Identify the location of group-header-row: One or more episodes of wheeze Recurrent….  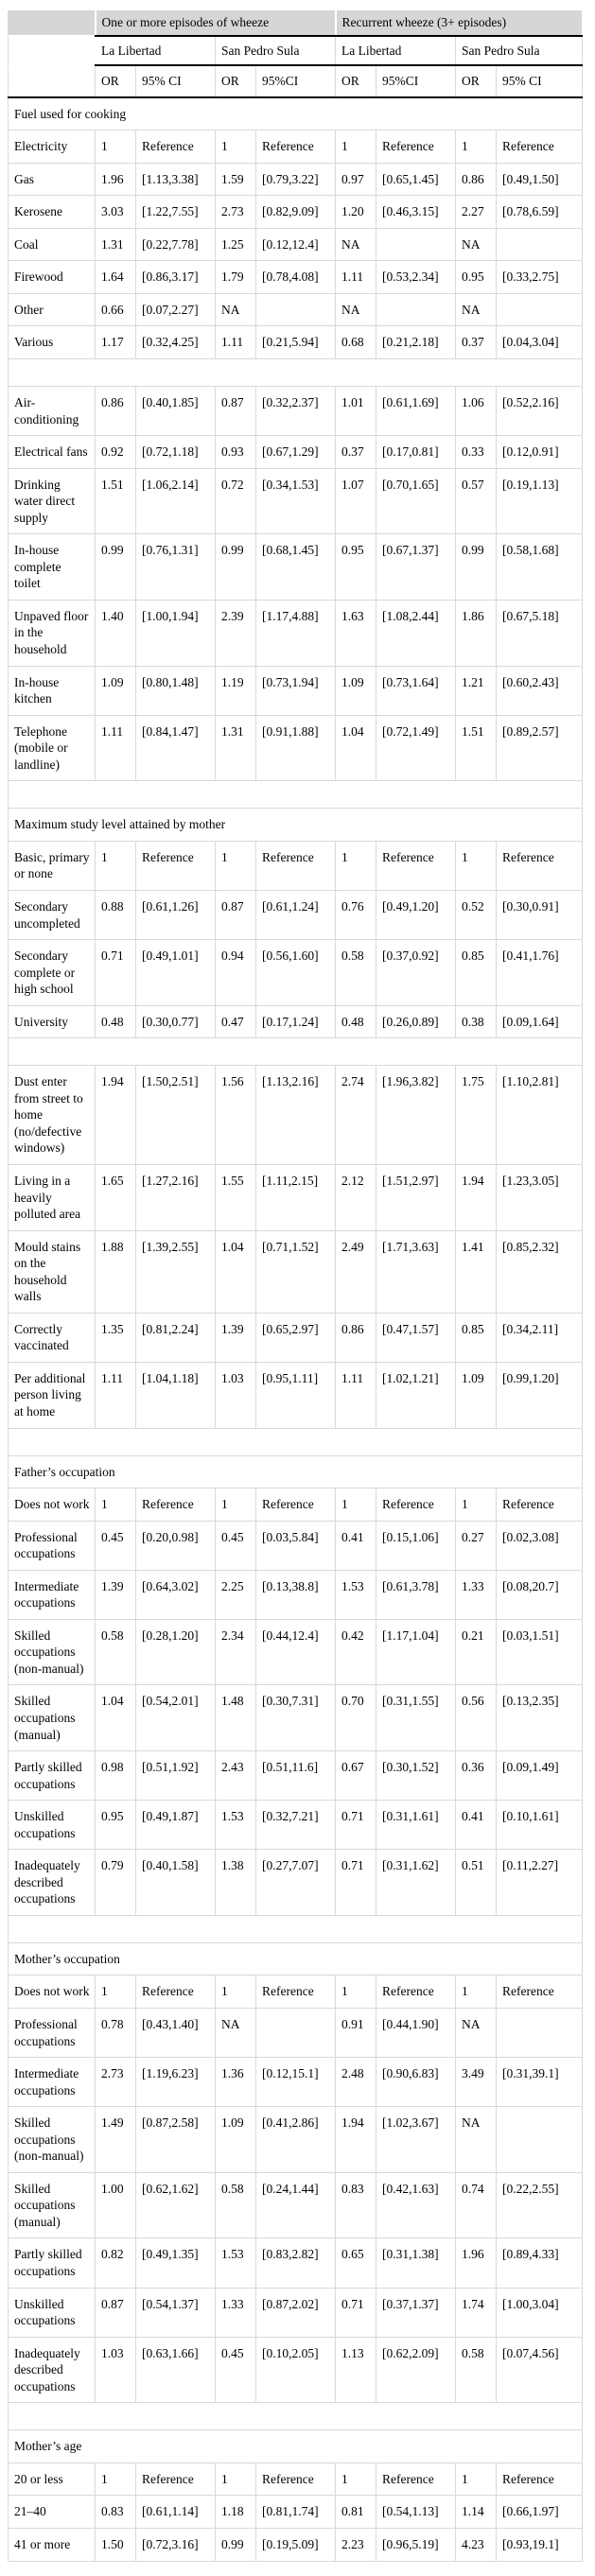
(295, 23).